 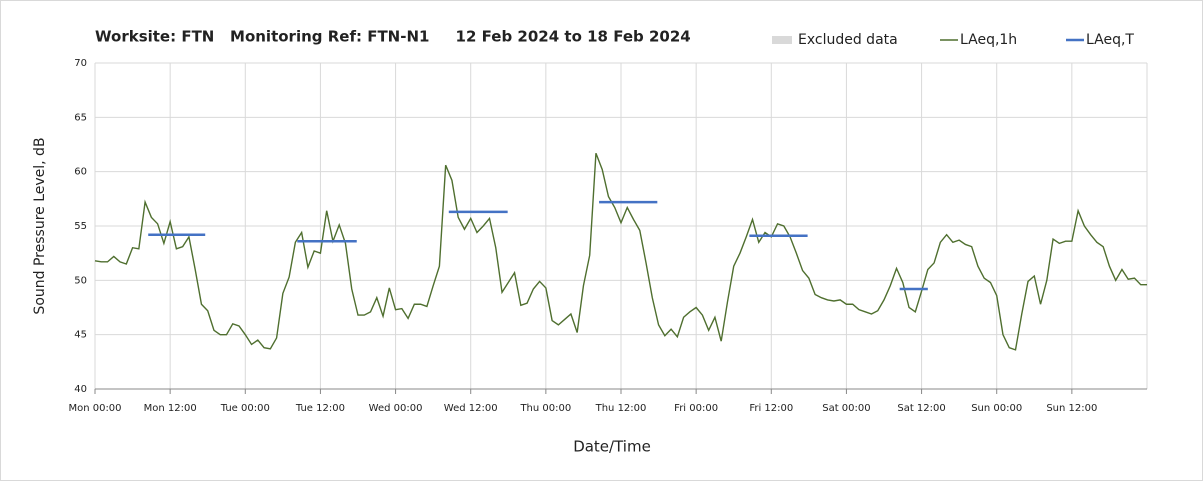 I want to click on x-tick-label: Wed 12:00, so click(x=471, y=408).